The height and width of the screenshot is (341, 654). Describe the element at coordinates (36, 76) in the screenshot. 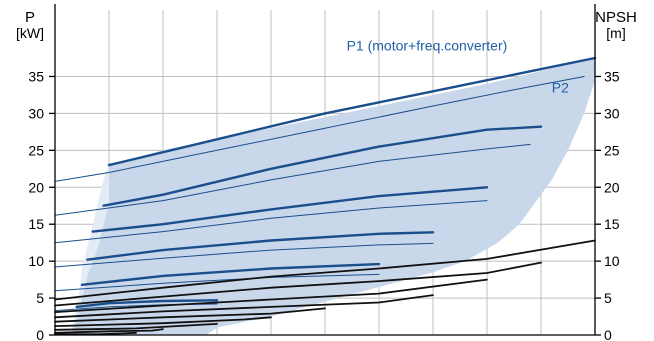

I see `left-tick-label: 35` at that location.